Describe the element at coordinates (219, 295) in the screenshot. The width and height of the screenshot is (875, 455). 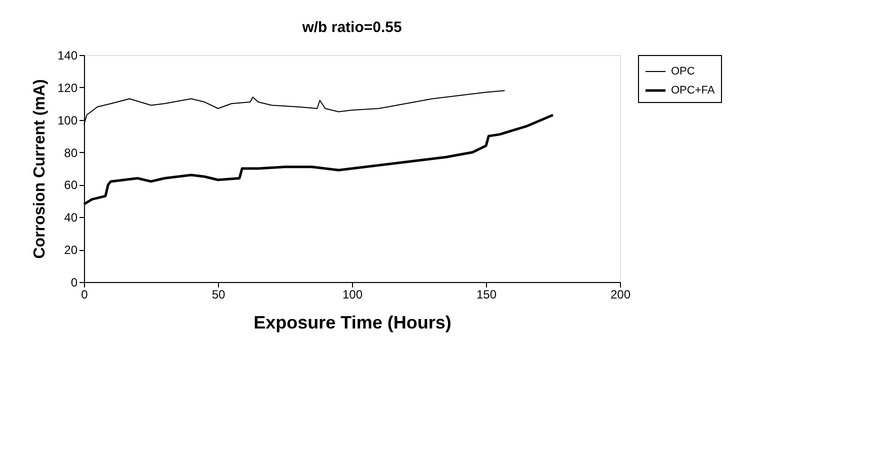
I see `x-tick-label: 50` at that location.